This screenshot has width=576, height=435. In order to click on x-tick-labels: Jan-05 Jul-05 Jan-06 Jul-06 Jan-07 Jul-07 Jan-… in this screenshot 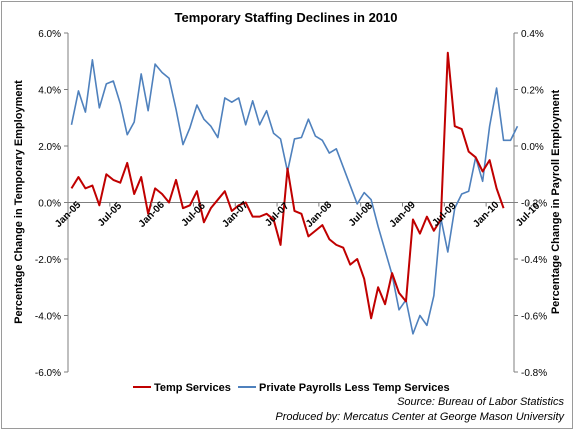, I will do `click(297, 214)`.